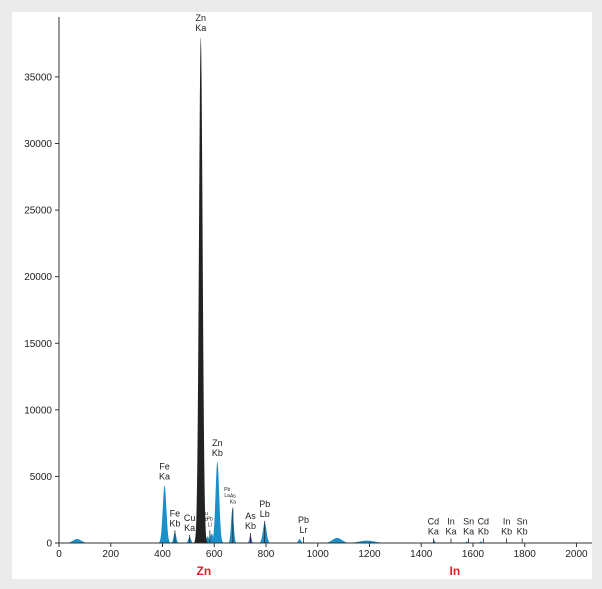  What do you see at coordinates (303, 530) in the screenshot?
I see `peak-label-pb-lr-1: Lr` at bounding box center [303, 530].